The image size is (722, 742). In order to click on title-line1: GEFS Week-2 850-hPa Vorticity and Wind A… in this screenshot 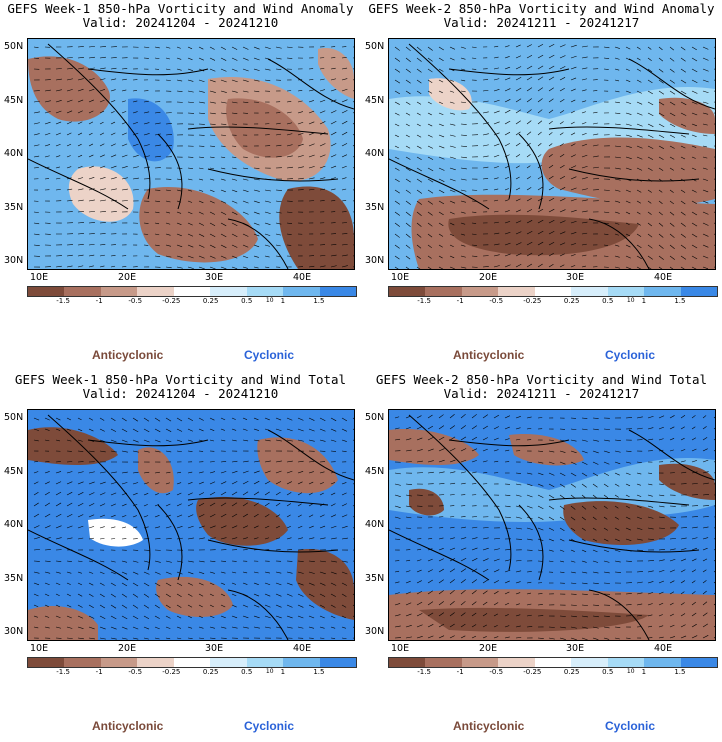, I will do `click(541, 8)`.